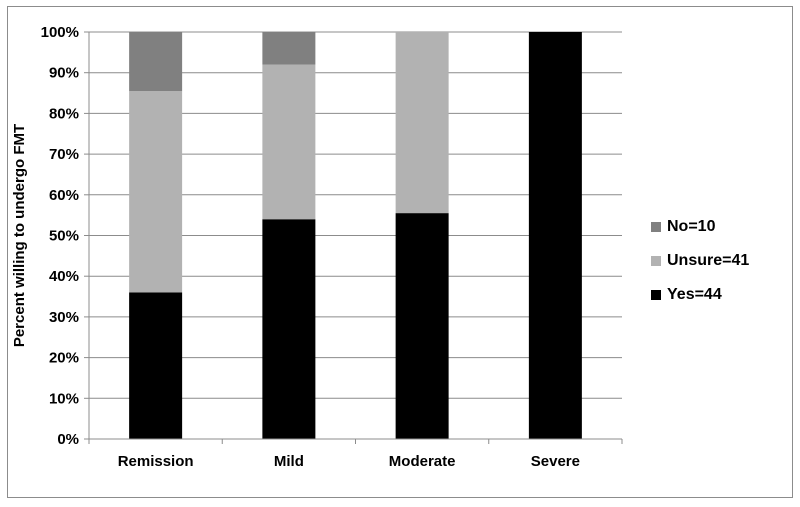  Describe the element at coordinates (708, 260) in the screenshot. I see `legend-label: Unsure=41` at that location.